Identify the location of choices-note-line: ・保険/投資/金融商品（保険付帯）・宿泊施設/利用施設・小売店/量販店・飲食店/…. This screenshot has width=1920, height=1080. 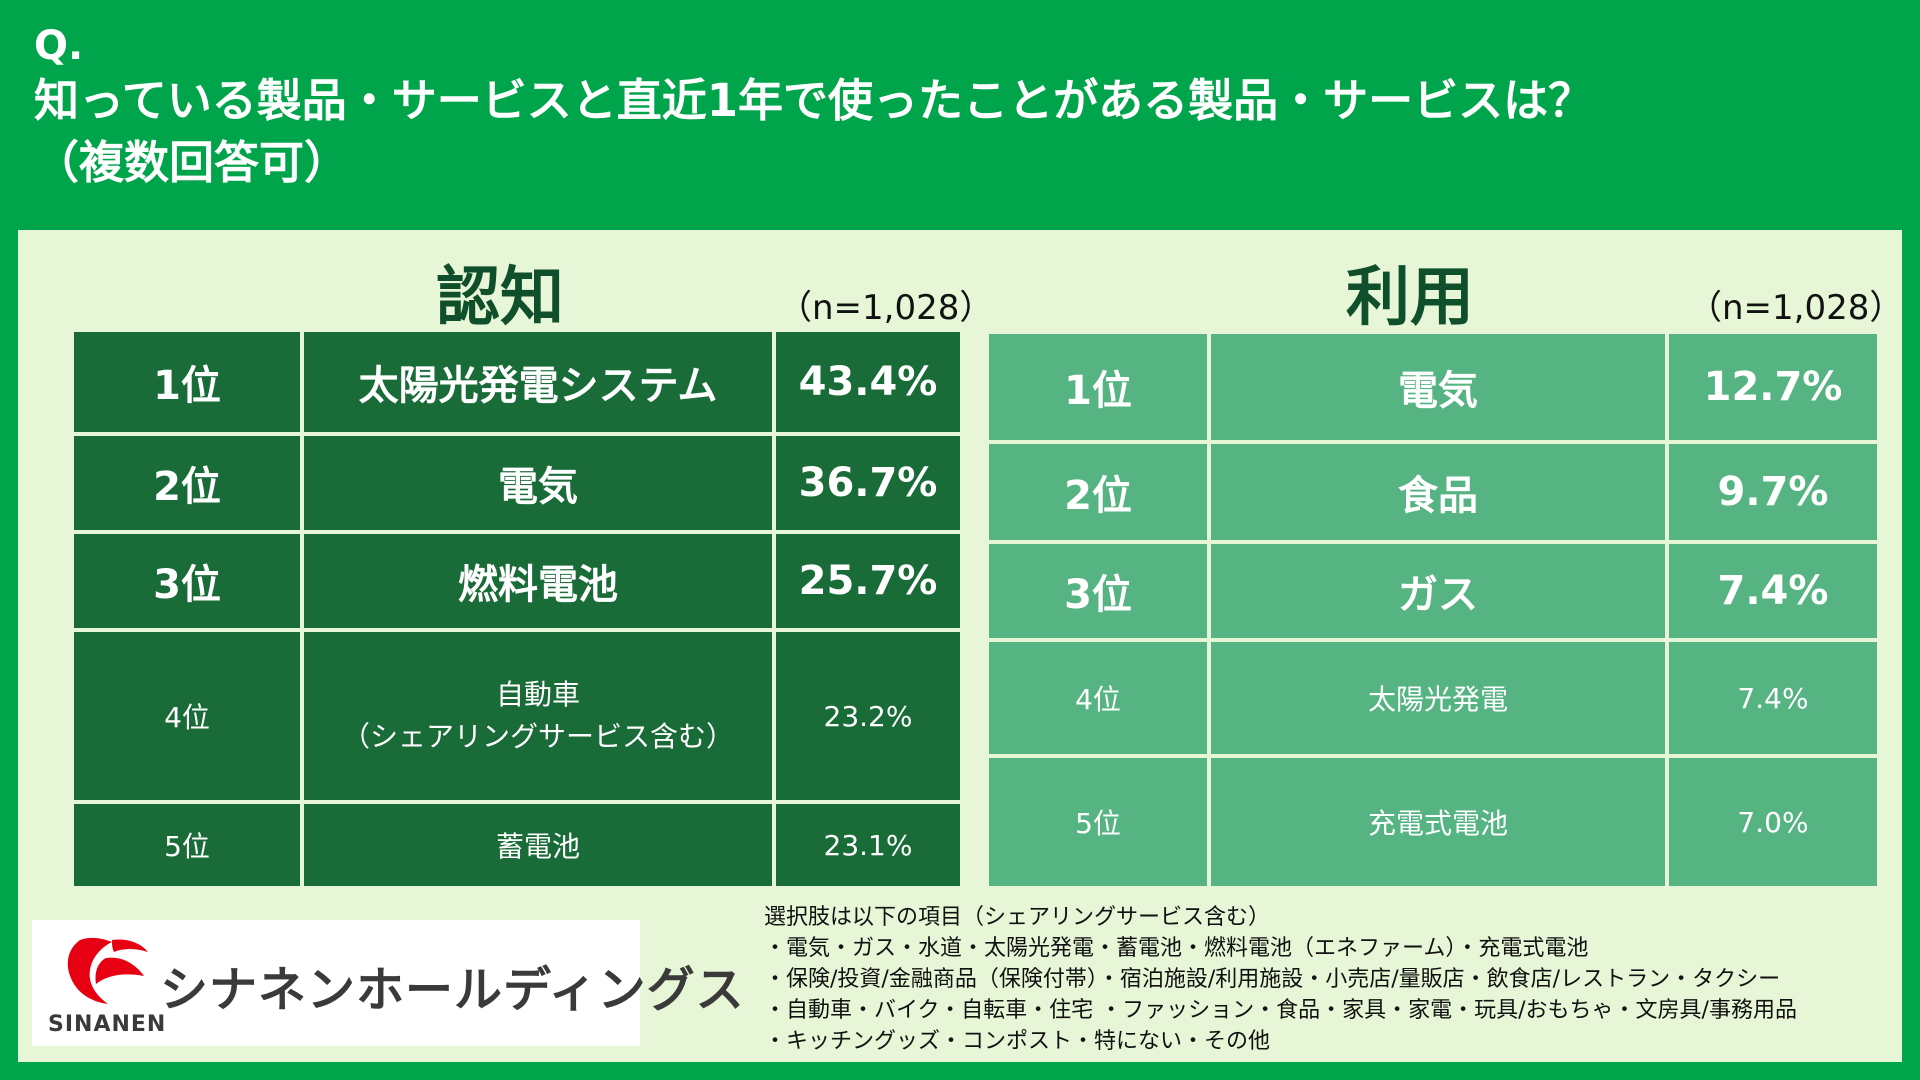
(1272, 979).